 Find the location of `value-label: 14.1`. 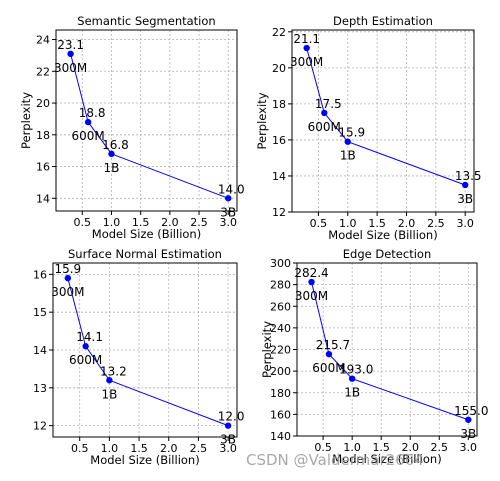

value-label: 14.1 is located at coordinates (89, 337).